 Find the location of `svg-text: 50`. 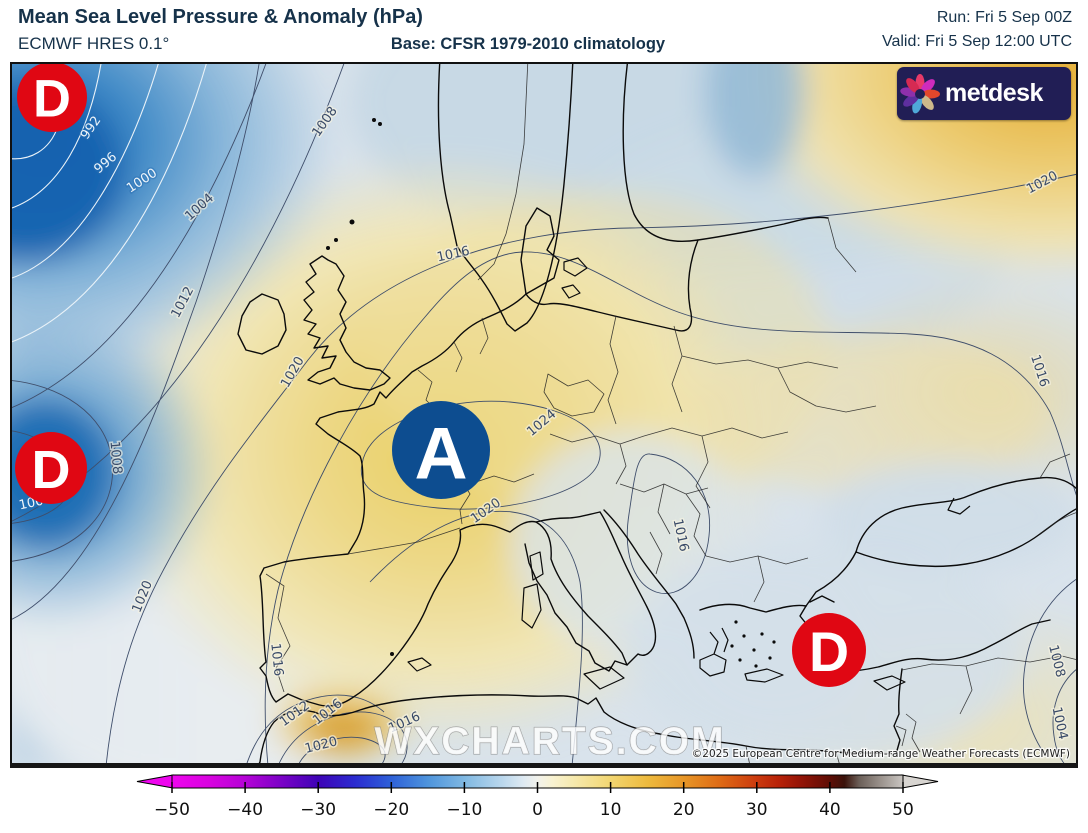

svg-text: 50 is located at coordinates (903, 810).